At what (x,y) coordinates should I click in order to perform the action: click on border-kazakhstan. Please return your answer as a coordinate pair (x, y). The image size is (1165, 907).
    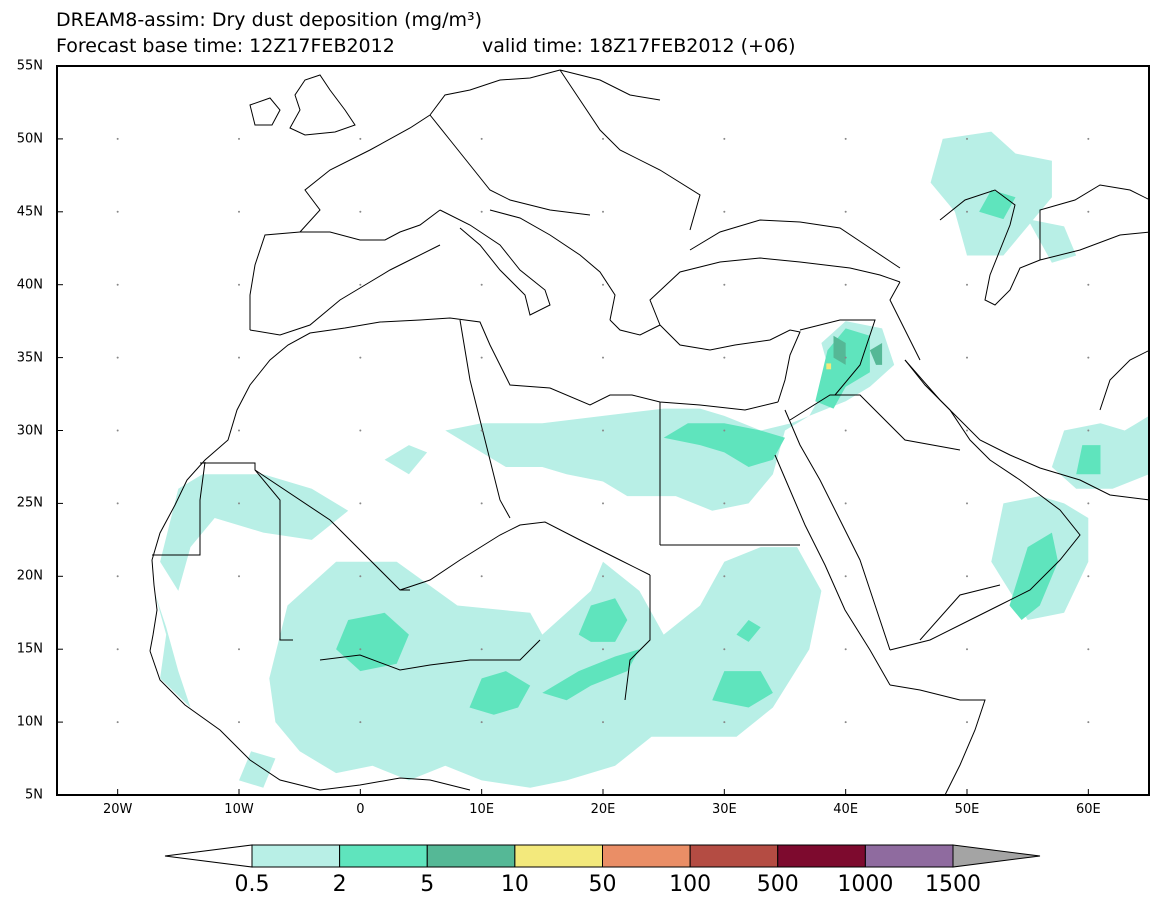
    Looking at the image, I should click on (1094, 222).